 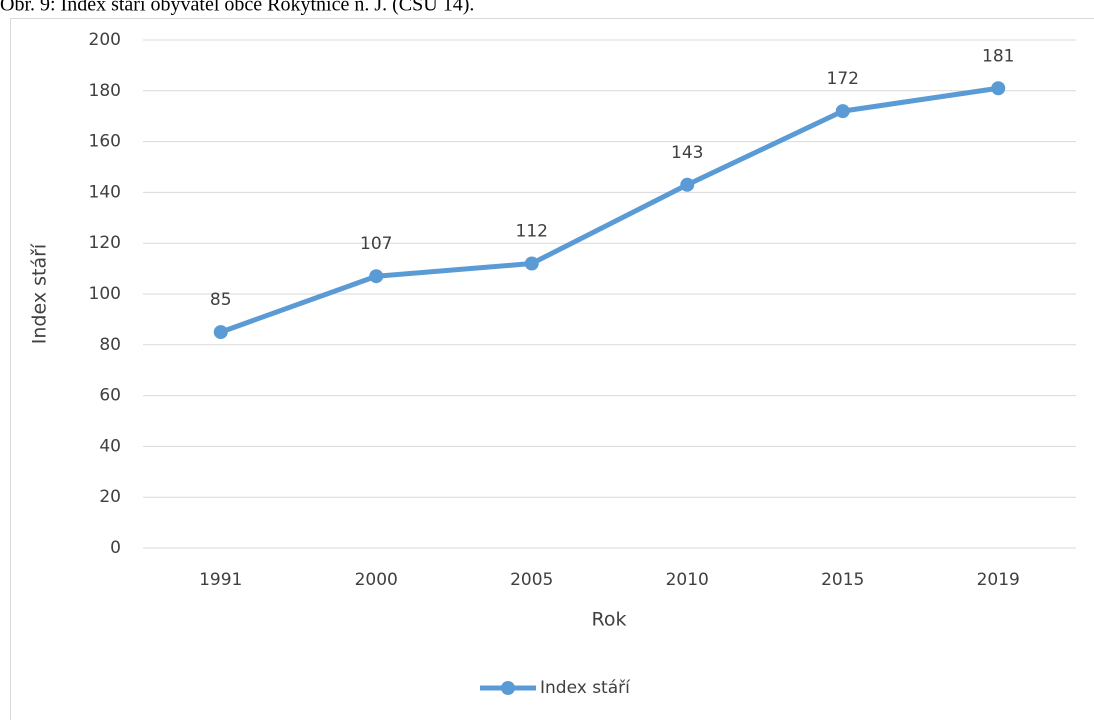 What do you see at coordinates (609, 620) in the screenshot?
I see `x-axis-title: Rok` at bounding box center [609, 620].